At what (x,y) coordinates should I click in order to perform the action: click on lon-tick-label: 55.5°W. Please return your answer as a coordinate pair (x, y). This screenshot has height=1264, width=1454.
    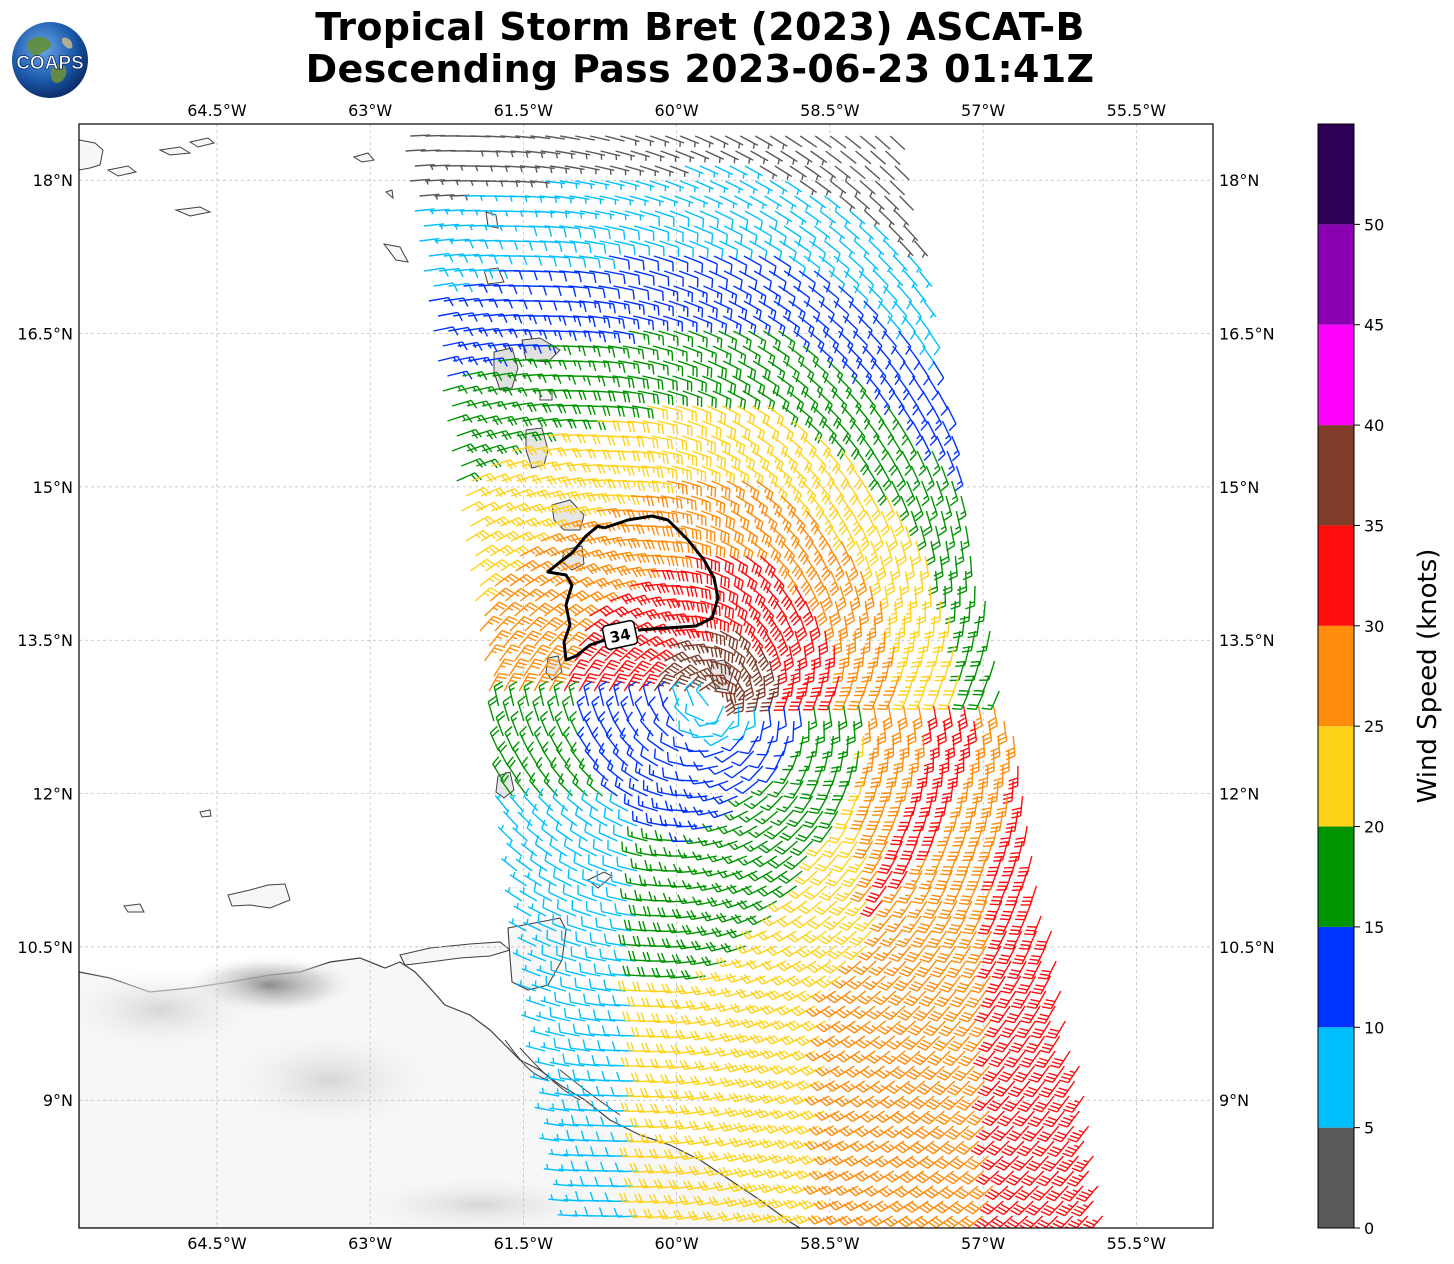
    Looking at the image, I should click on (1137, 110).